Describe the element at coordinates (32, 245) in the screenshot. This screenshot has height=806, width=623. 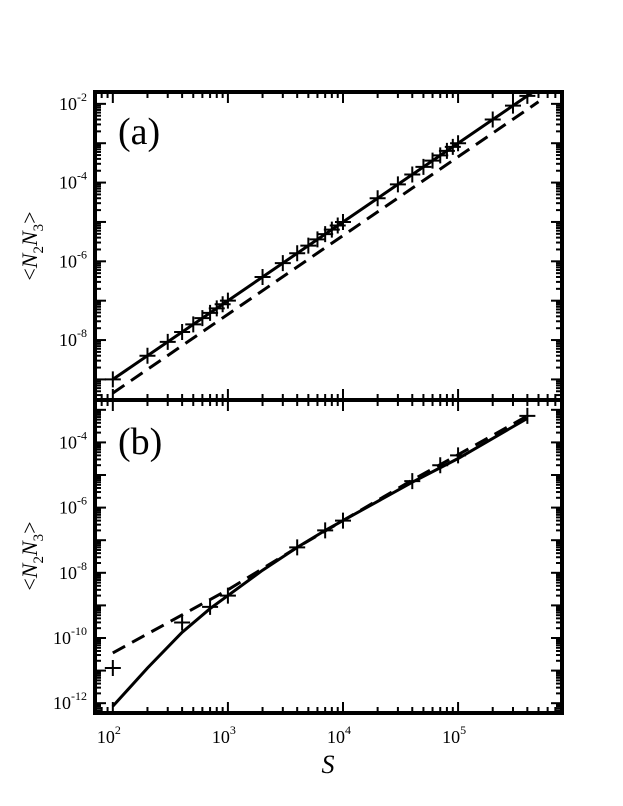
I see `panel-a-y-axis-label: <N2N3>` at that location.